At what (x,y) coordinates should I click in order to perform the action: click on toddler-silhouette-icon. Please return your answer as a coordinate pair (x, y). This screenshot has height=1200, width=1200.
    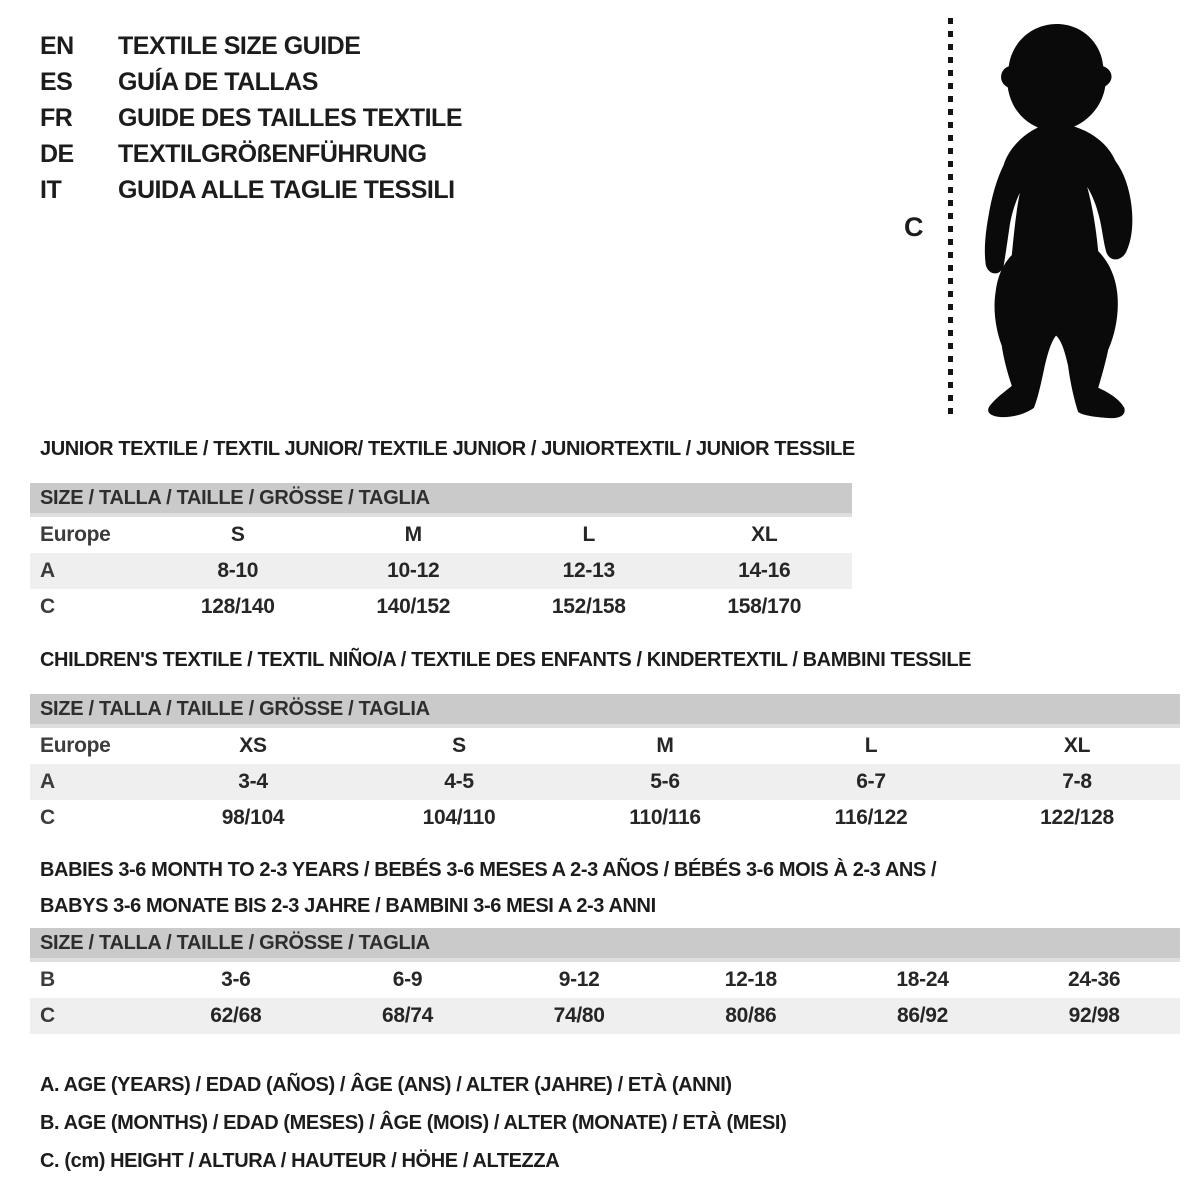
    Looking at the image, I should click on (1058, 221).